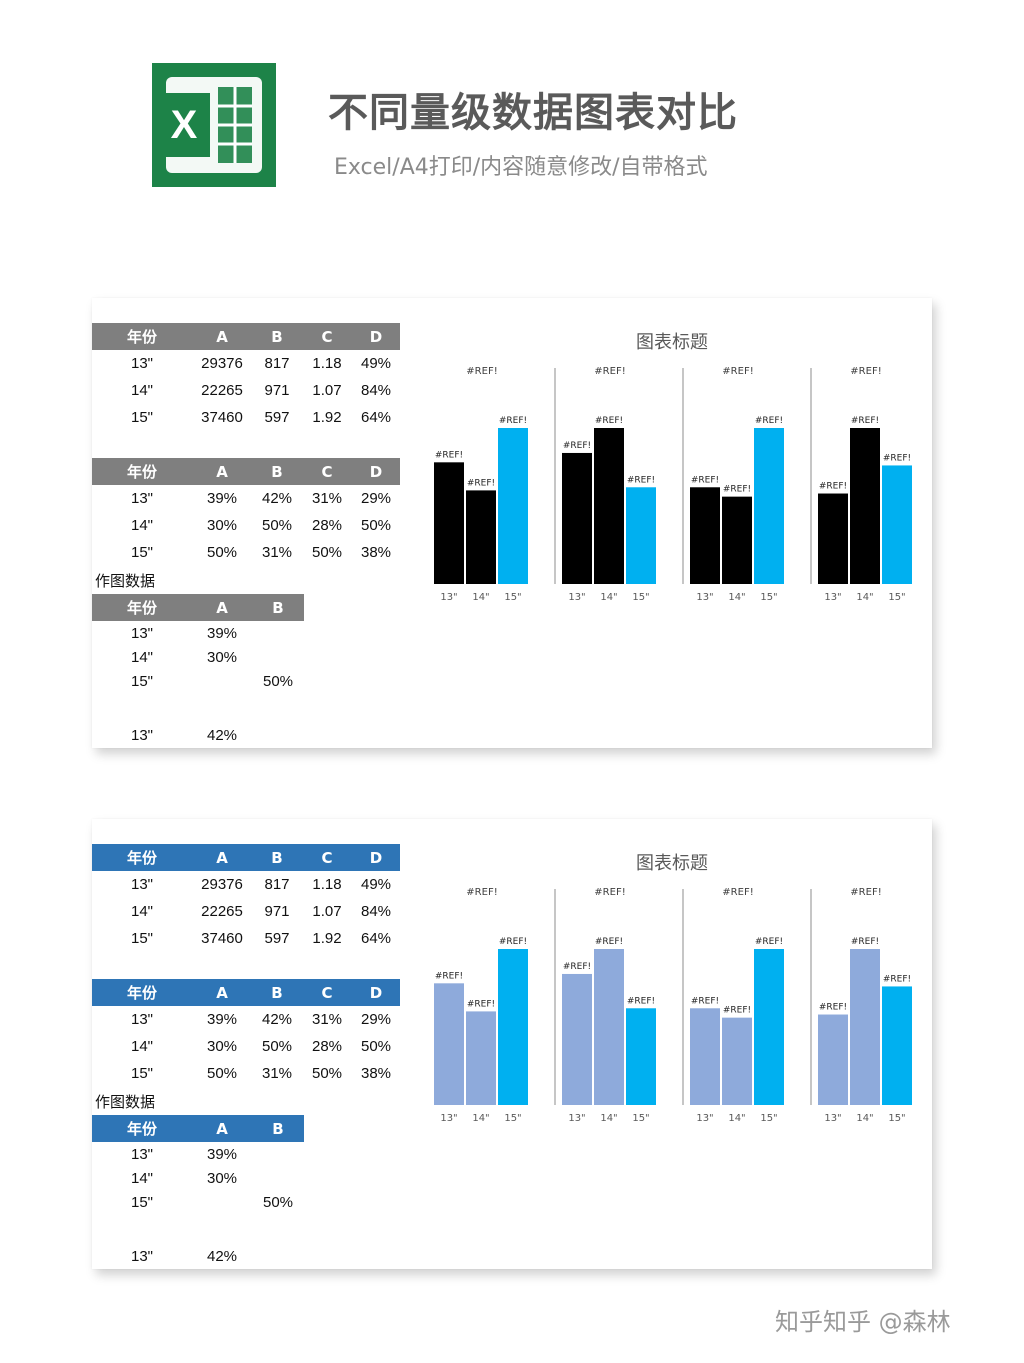 This screenshot has width=1024, height=1363. I want to click on table-cell: 30%, so click(222, 1178).